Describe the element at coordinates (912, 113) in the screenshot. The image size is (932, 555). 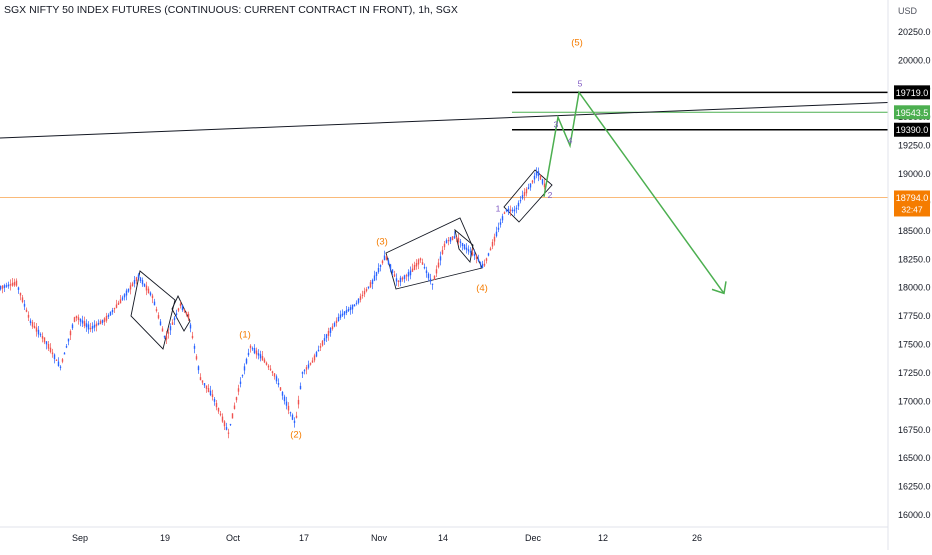
I see `price-level-label: 19543.5` at that location.